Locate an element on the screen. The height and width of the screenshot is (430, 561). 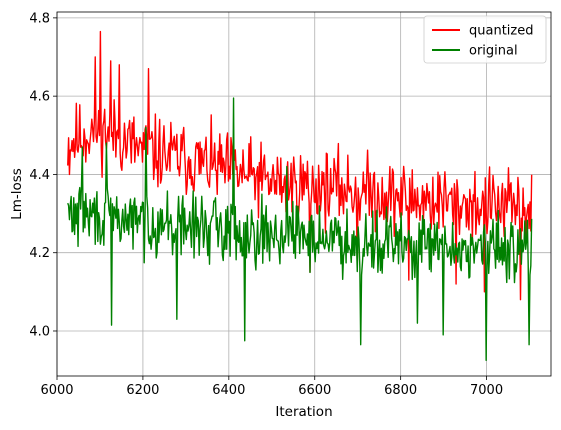
y-tick-label: 4.8 is located at coordinates (39, 18).